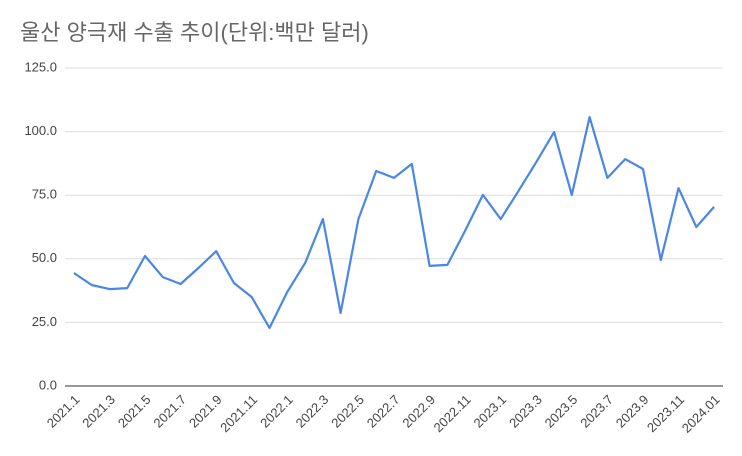 The width and height of the screenshot is (742, 456). What do you see at coordinates (347, 411) in the screenshot?
I see `x-tick-label: 2022.5` at bounding box center [347, 411].